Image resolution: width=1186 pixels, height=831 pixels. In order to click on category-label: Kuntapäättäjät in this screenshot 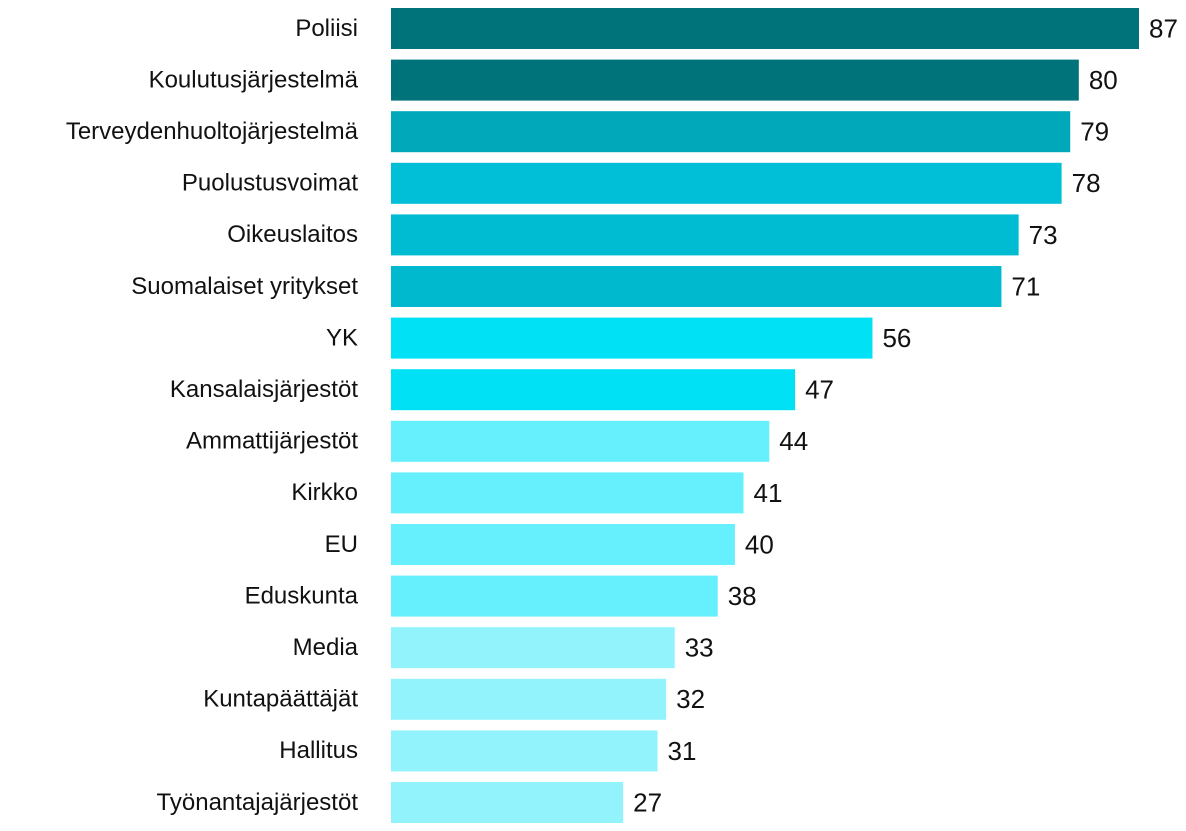, I will do `click(280, 699)`.